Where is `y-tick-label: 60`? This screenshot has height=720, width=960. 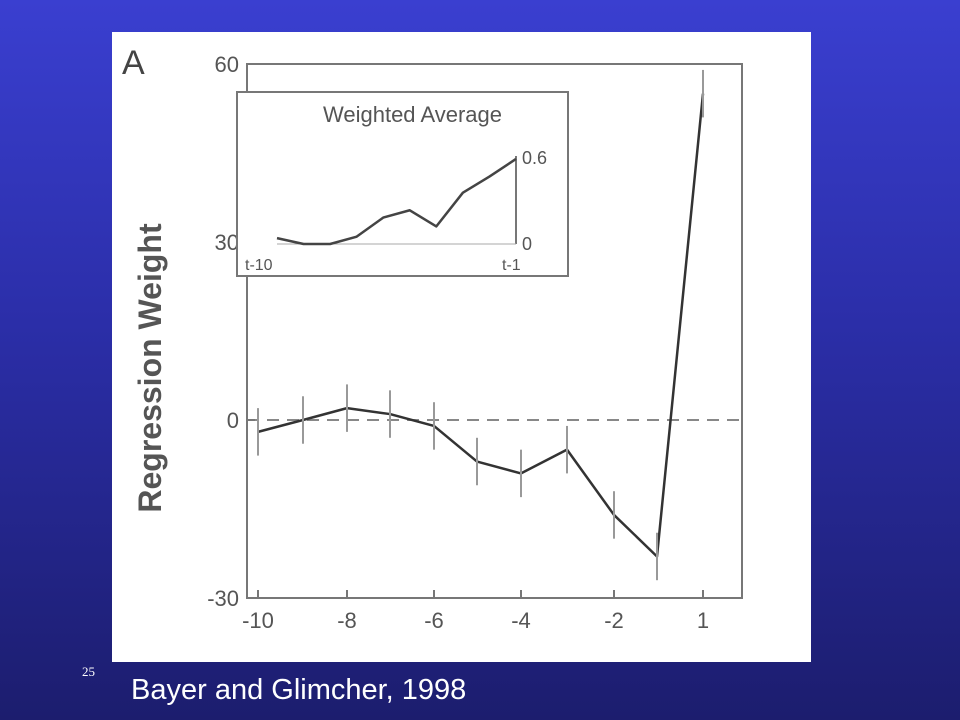
y-tick-label: 60 is located at coordinates (227, 64).